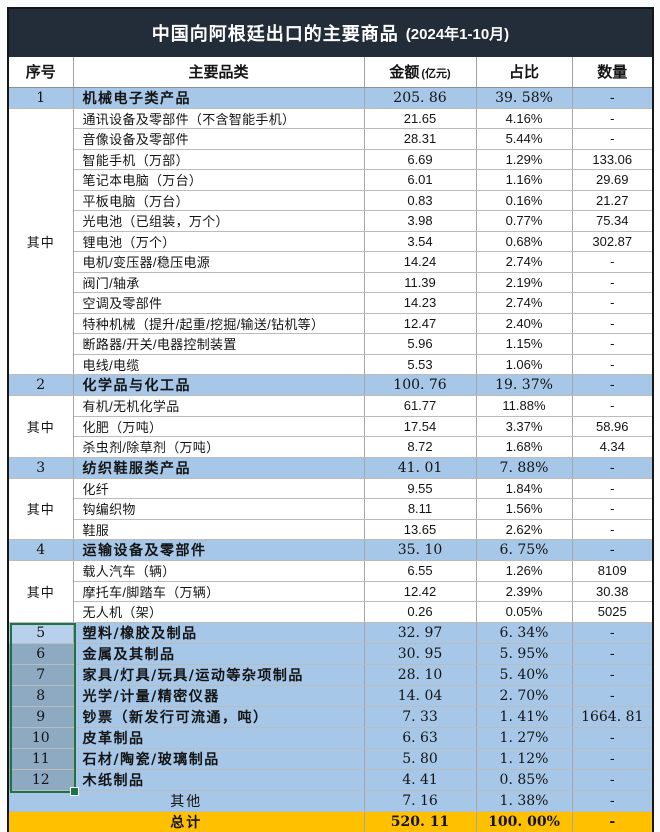 The width and height of the screenshot is (660, 832). What do you see at coordinates (420, 426) in the screenshot?
I see `amount-cell: 17.54` at bounding box center [420, 426].